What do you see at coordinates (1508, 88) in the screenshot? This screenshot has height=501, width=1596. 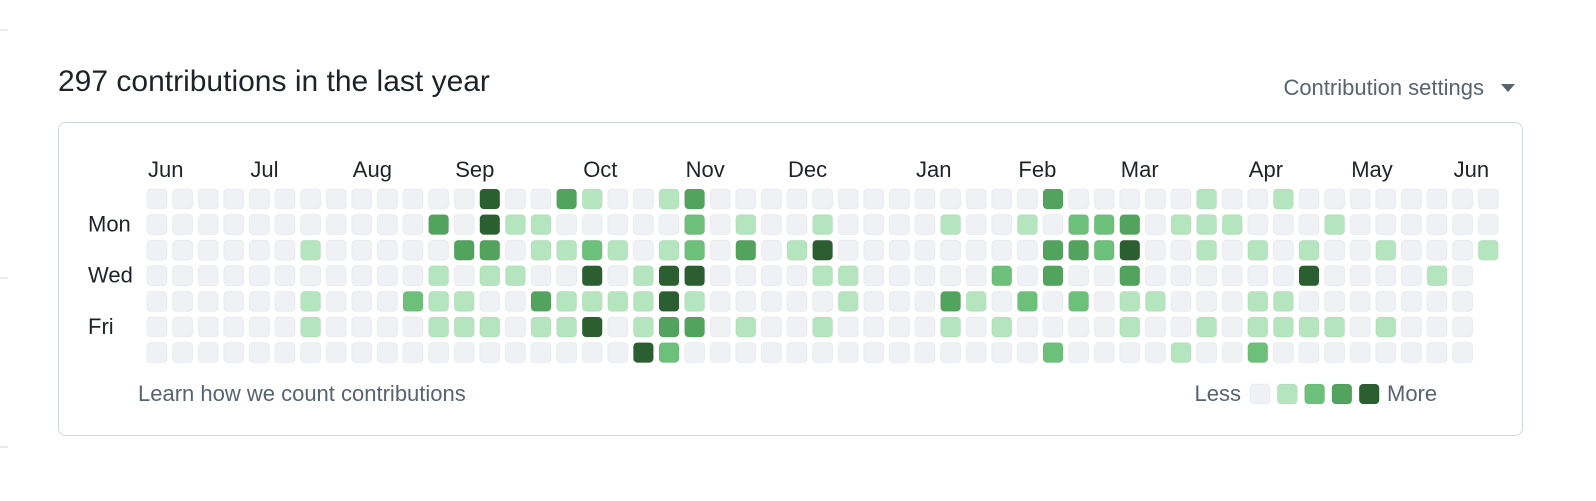 I see `caret` at bounding box center [1508, 88].